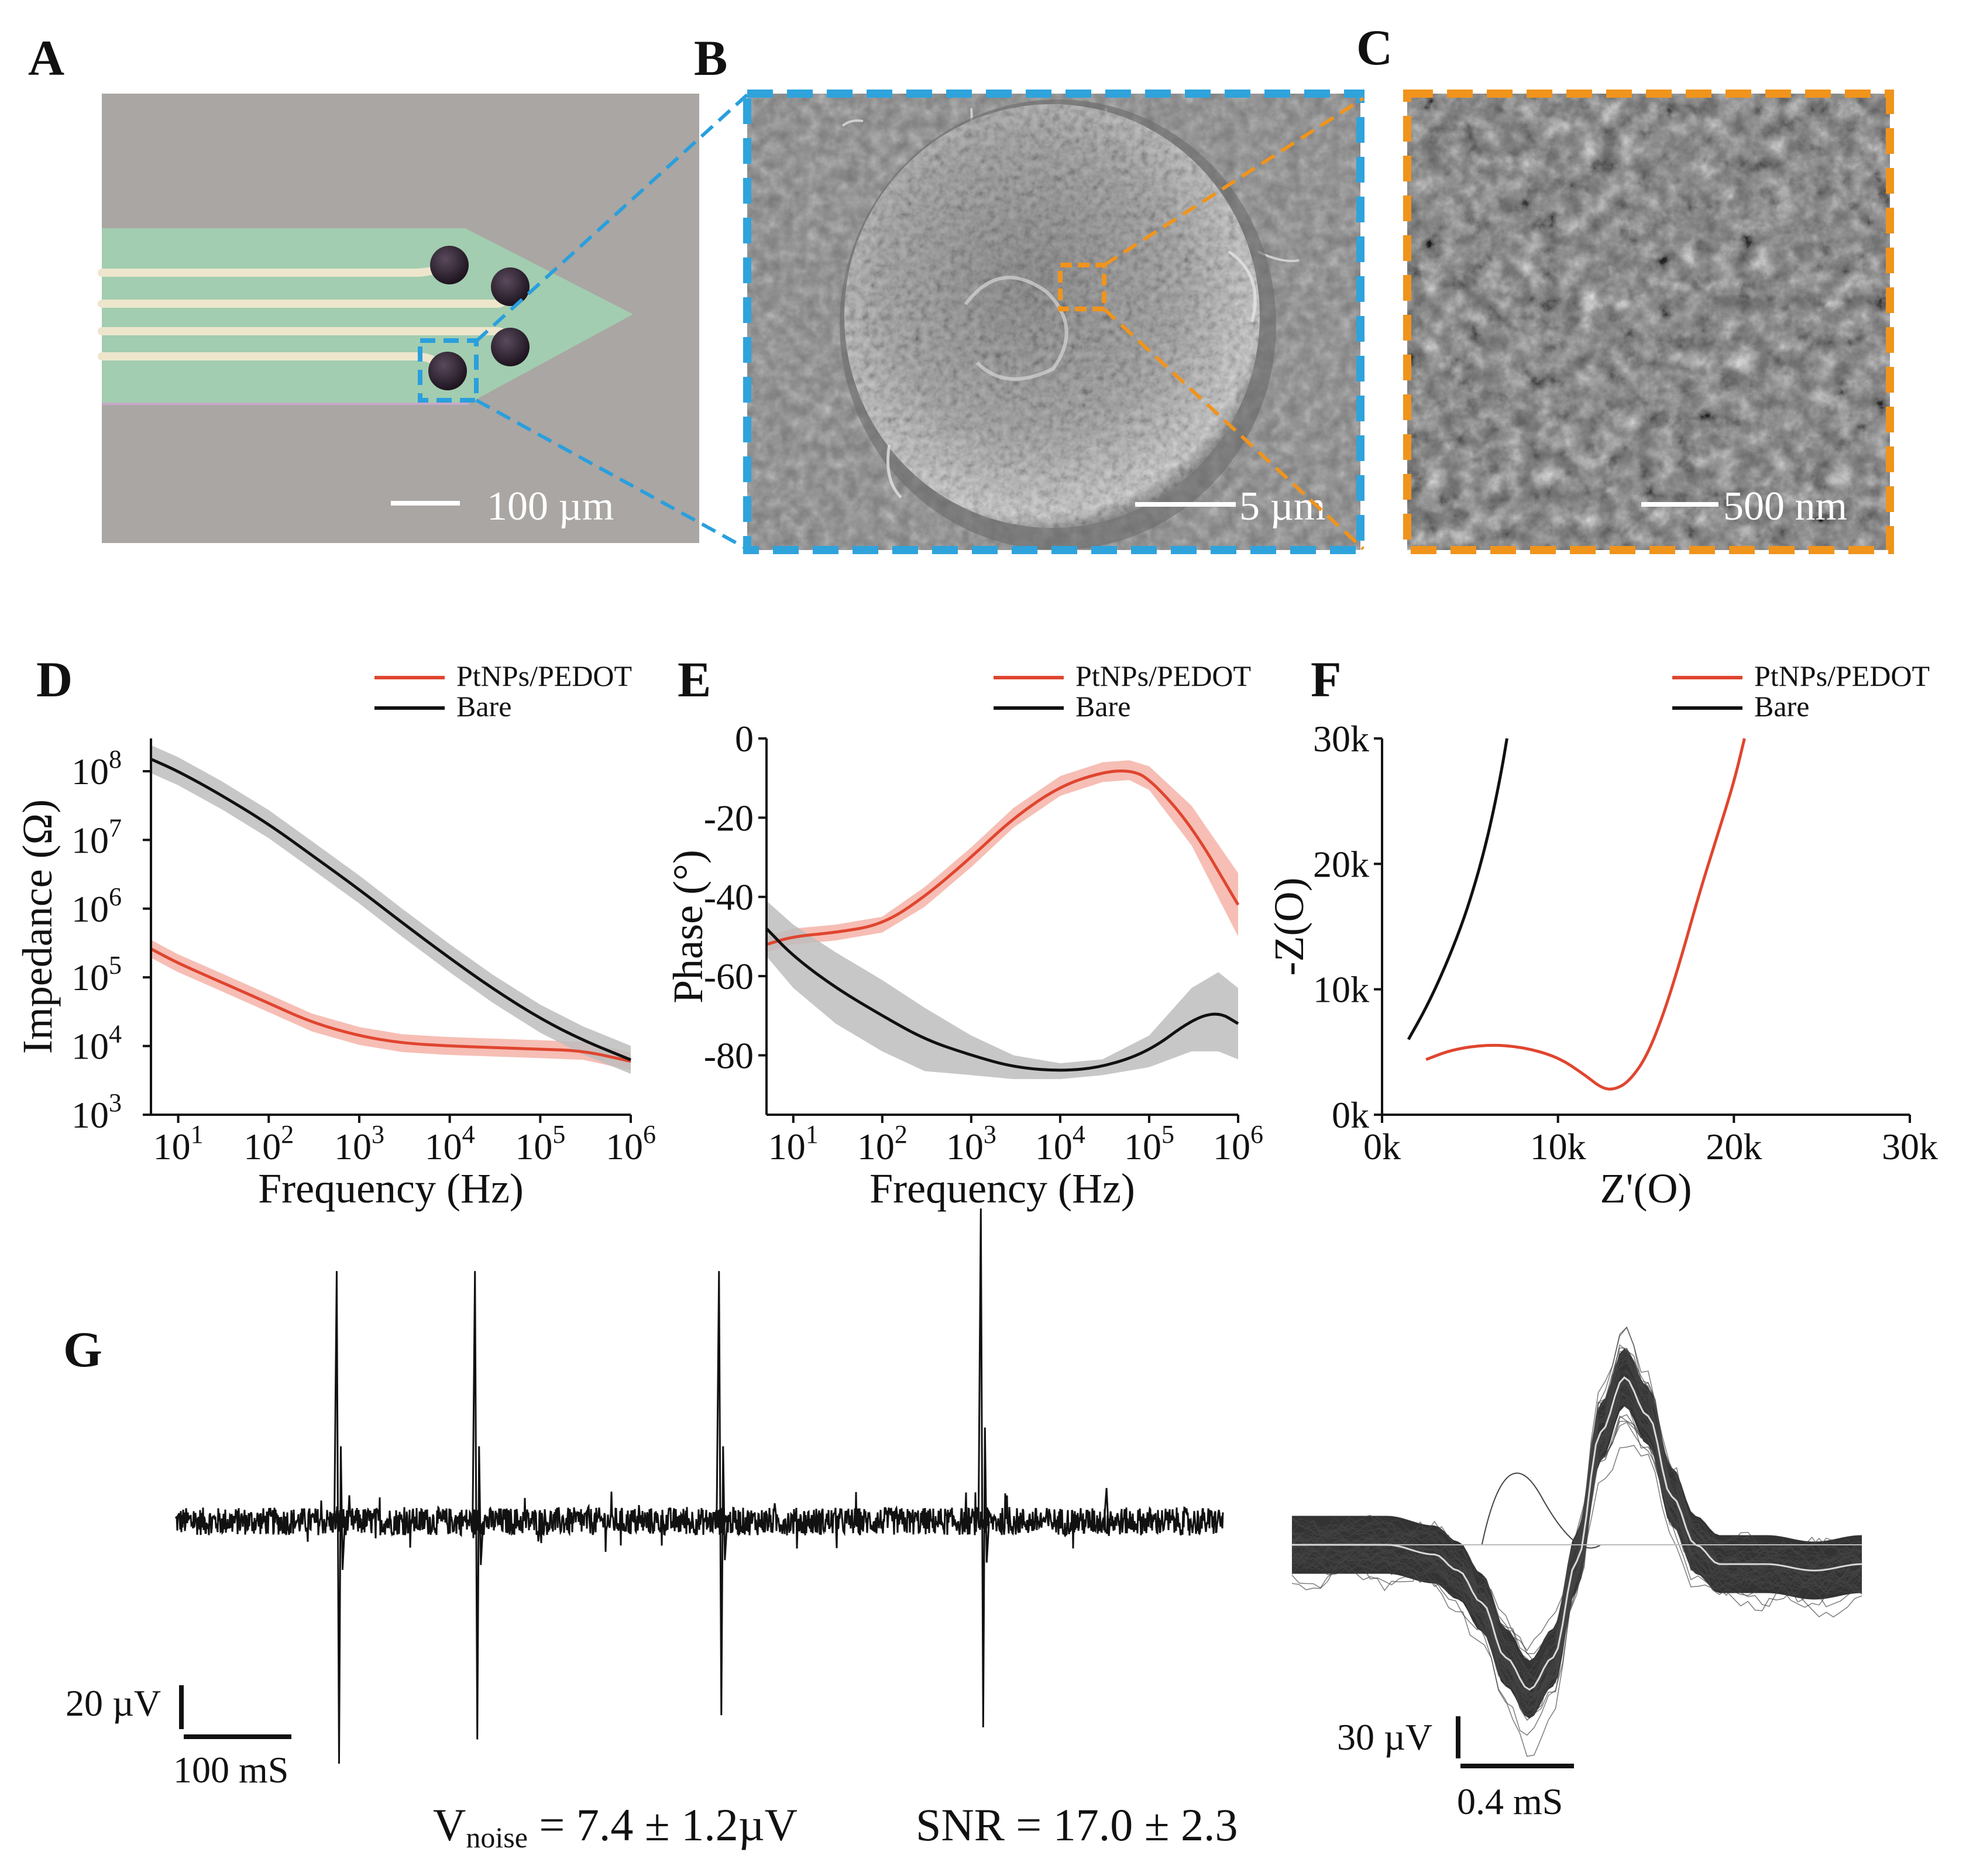 The height and width of the screenshot is (1876, 1966). I want to click on y-tick-label: 10⁶, so click(96, 906).